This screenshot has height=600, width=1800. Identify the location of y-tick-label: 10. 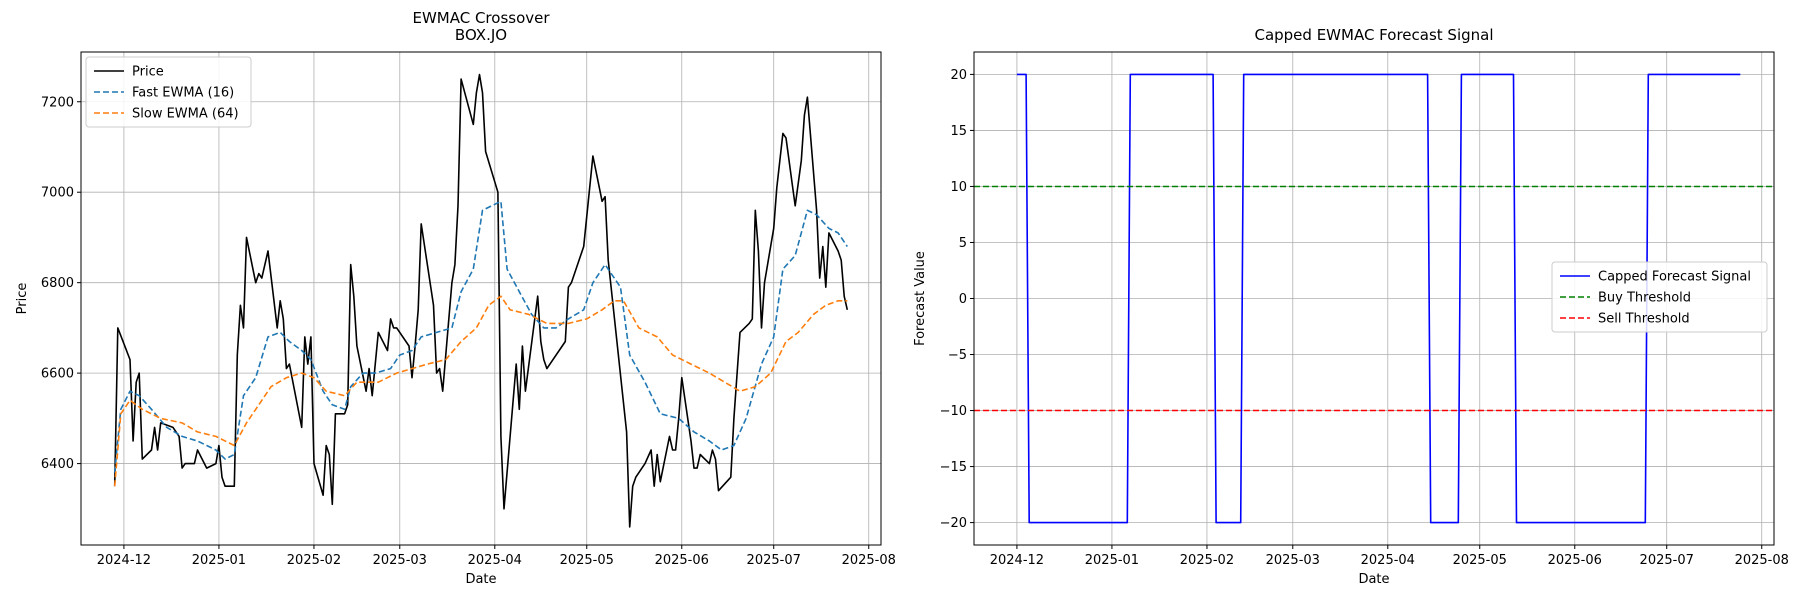
(958, 187).